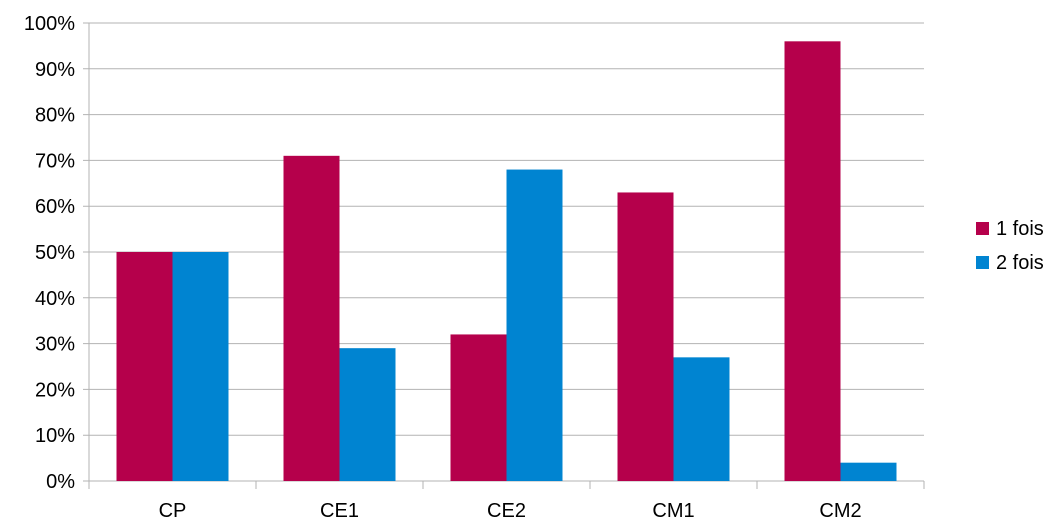  I want to click on legend-label: 2 fois, so click(1020, 263).